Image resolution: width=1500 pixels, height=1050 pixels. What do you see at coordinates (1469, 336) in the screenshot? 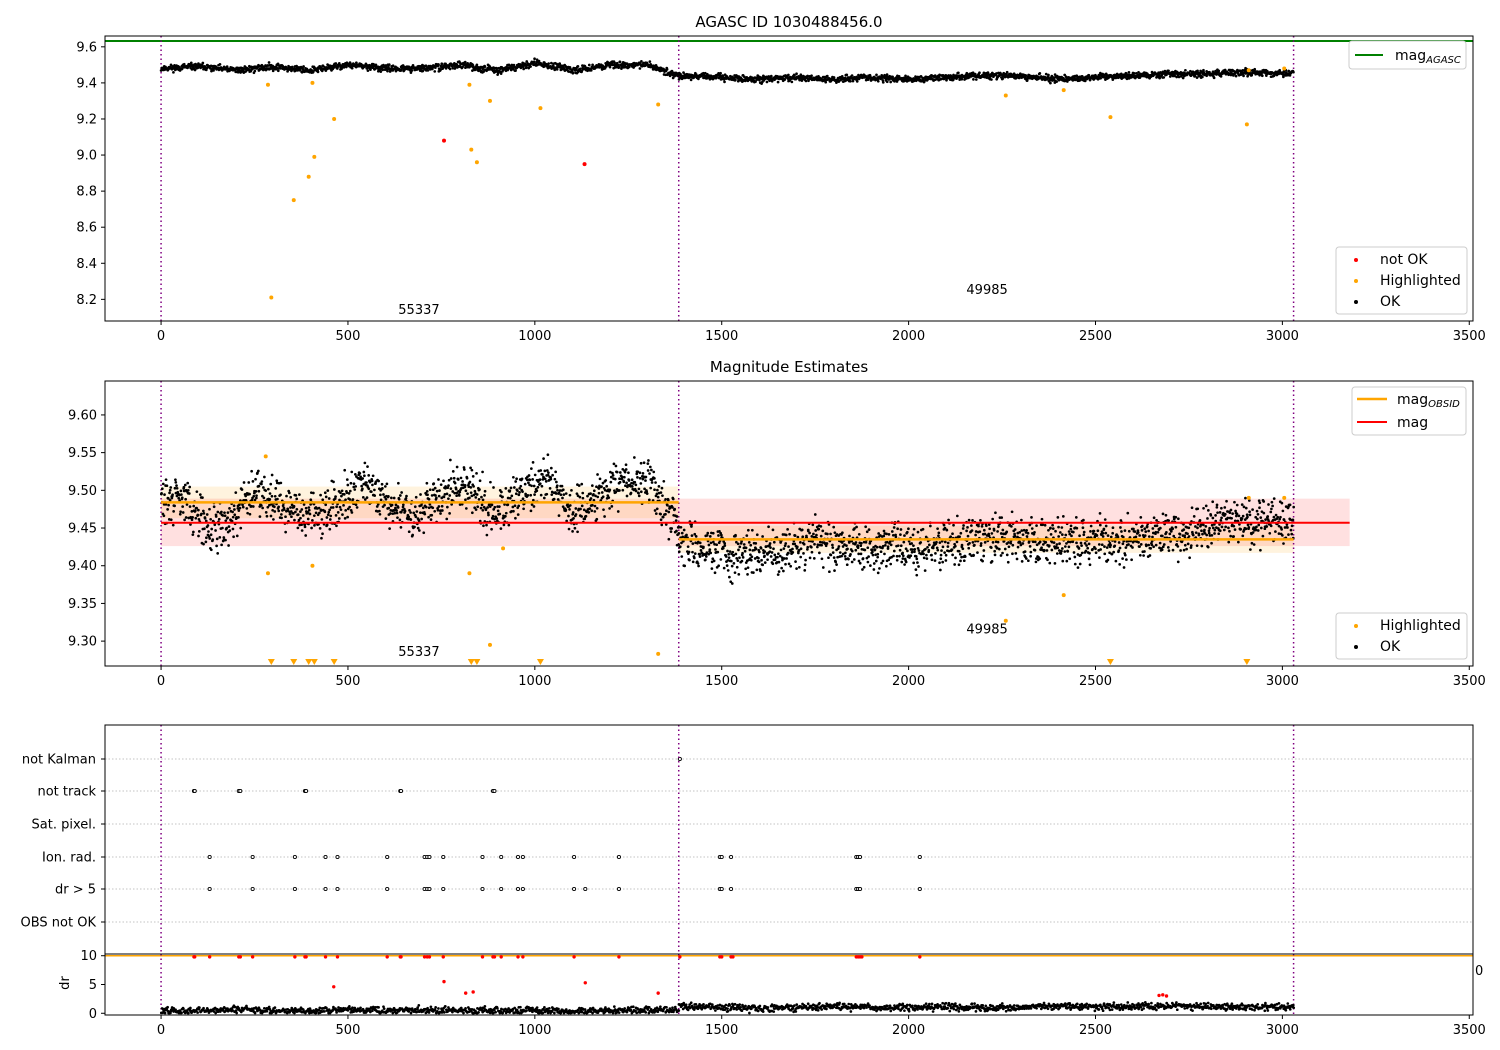
I see `x-tick-label: 3500` at bounding box center [1469, 336].